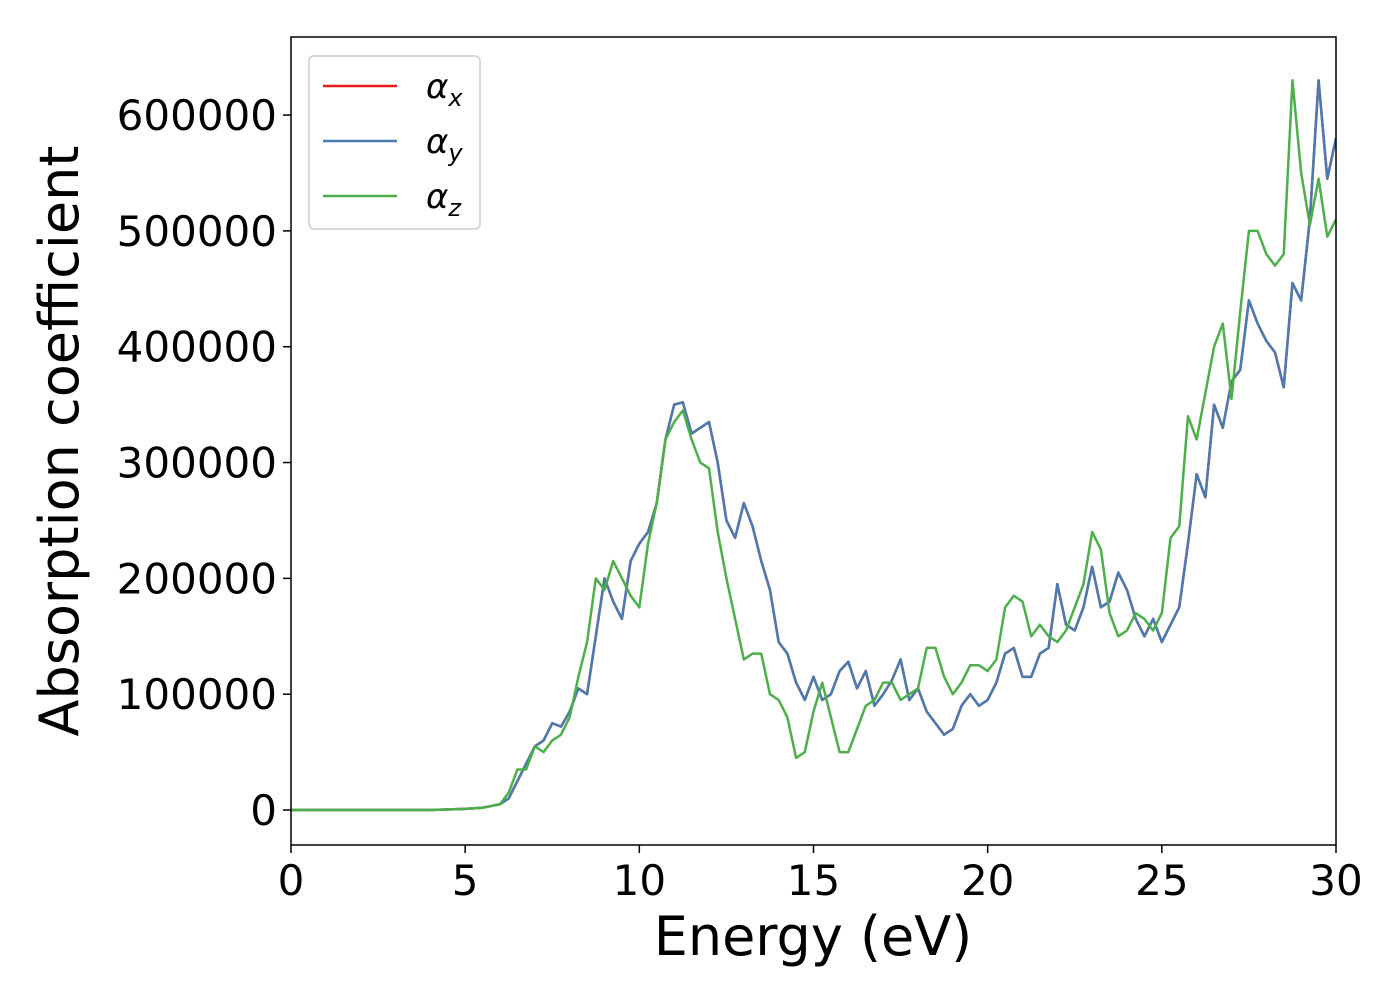 The height and width of the screenshot is (1000, 1400). Describe the element at coordinates (197, 231) in the screenshot. I see `y-tick-label: 500000` at that location.